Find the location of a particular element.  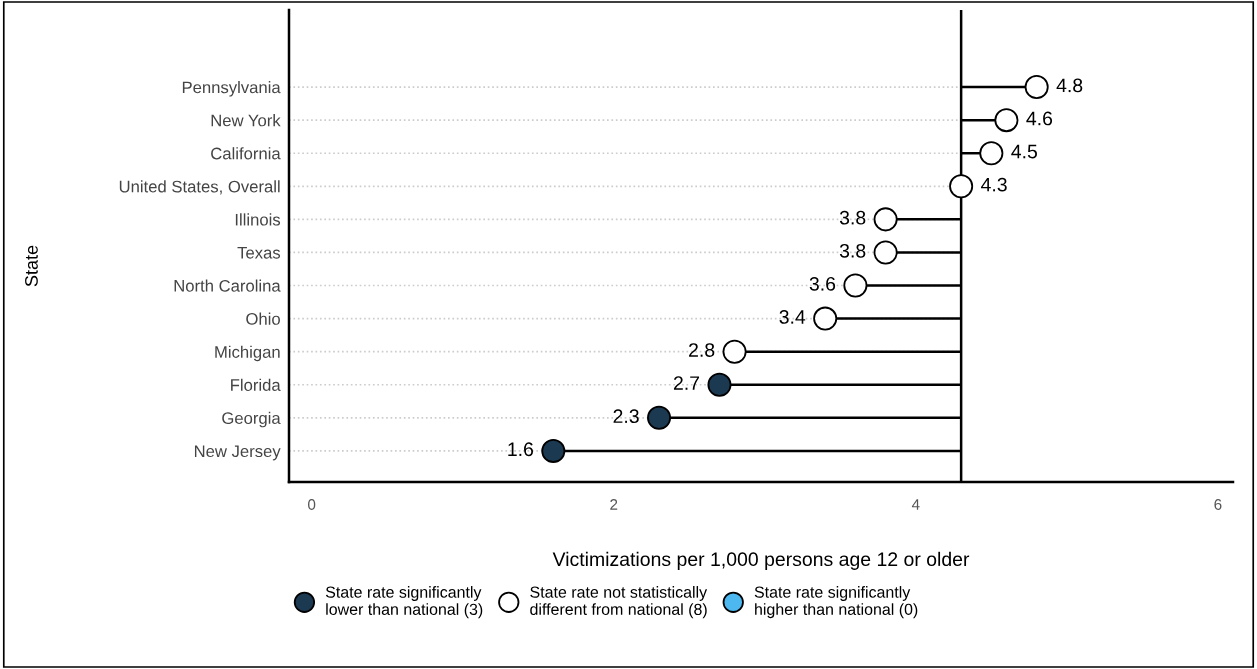

y-tick-label: Texas is located at coordinates (259, 253).